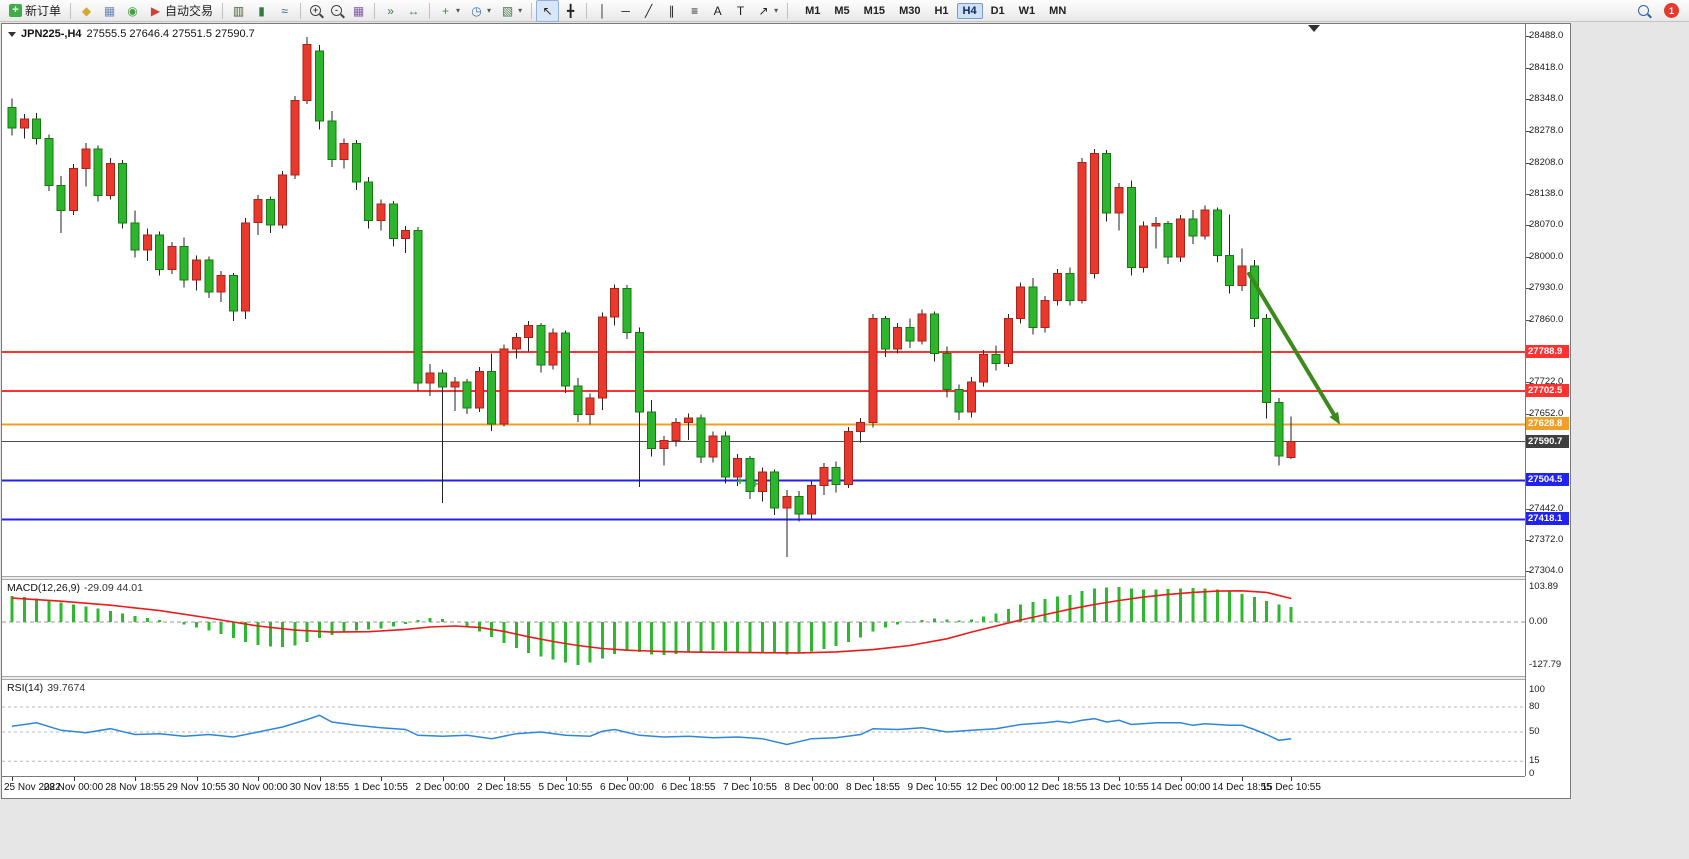 The width and height of the screenshot is (1689, 859). Describe the element at coordinates (1291, 787) in the screenshot. I see `time-label: 15 Dec 10:55` at that location.